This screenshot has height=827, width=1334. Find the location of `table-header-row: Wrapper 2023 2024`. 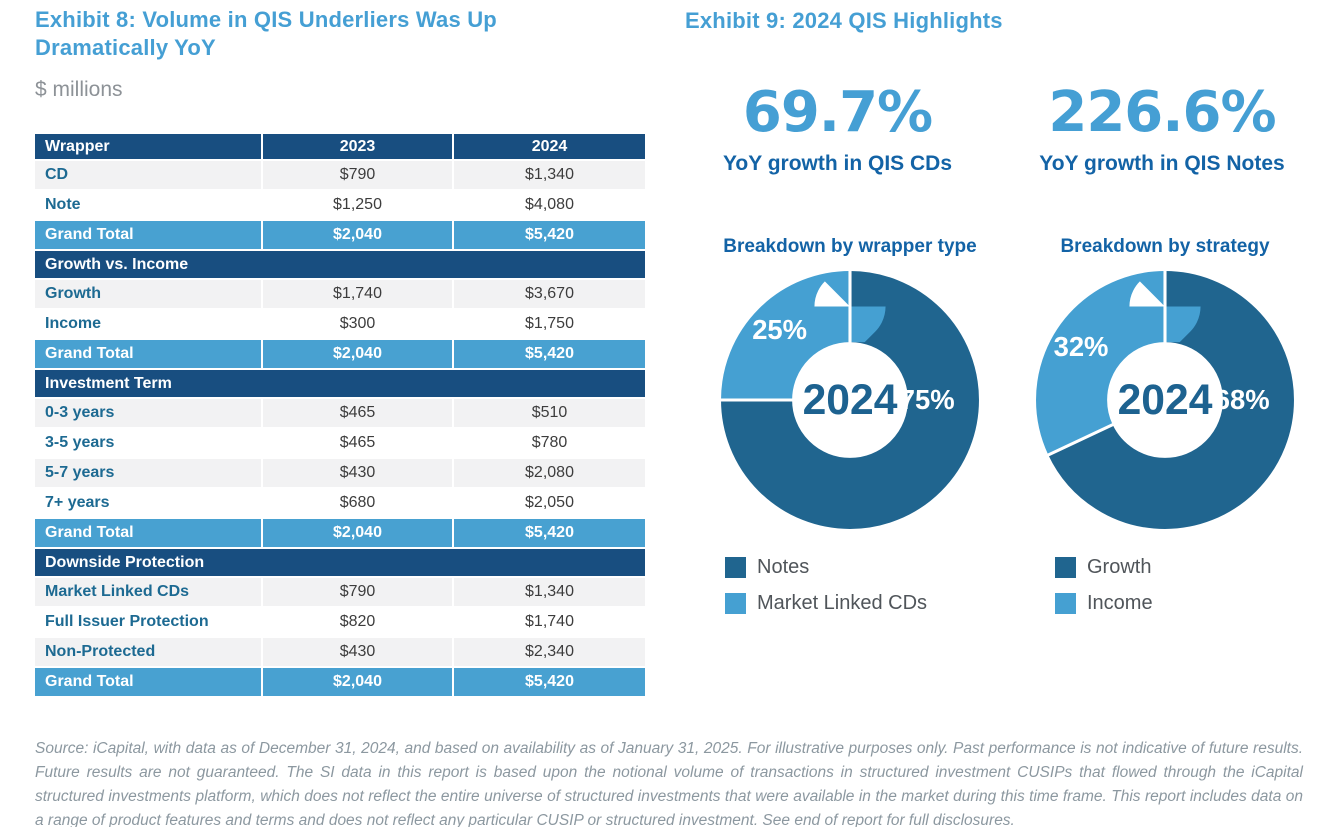

table-header-row: Wrapper 2023 2024 is located at coordinates (340, 147).